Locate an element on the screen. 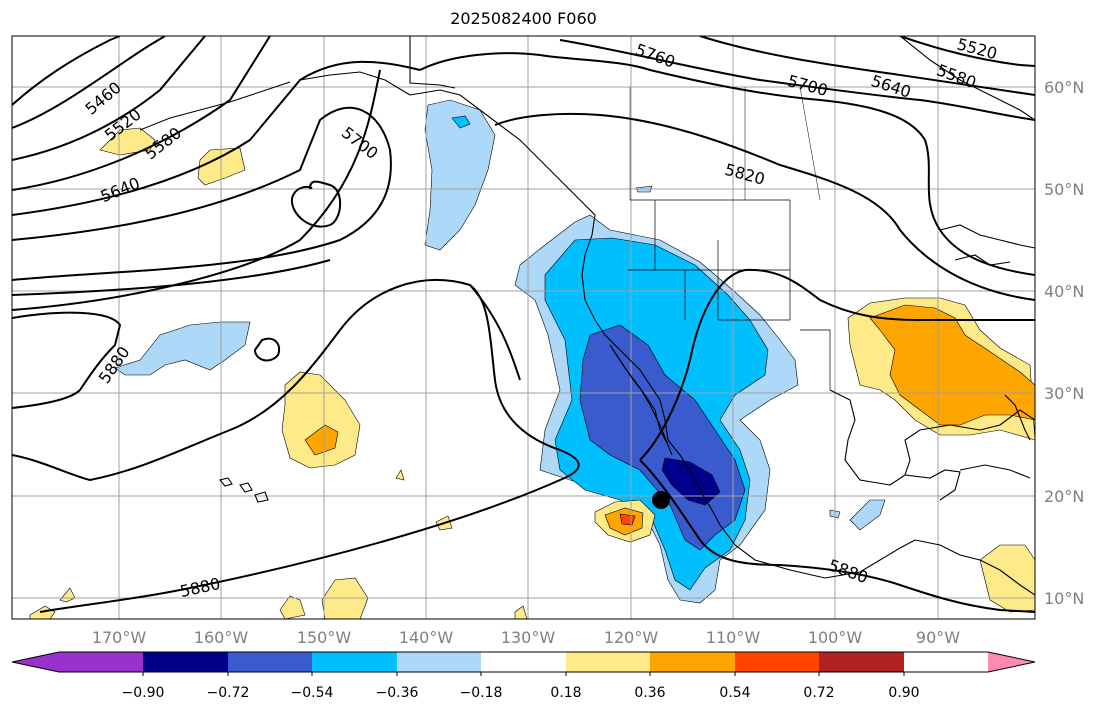 This screenshot has height=712, width=1105. colorbar-tick-label: −0.90 is located at coordinates (143, 693).